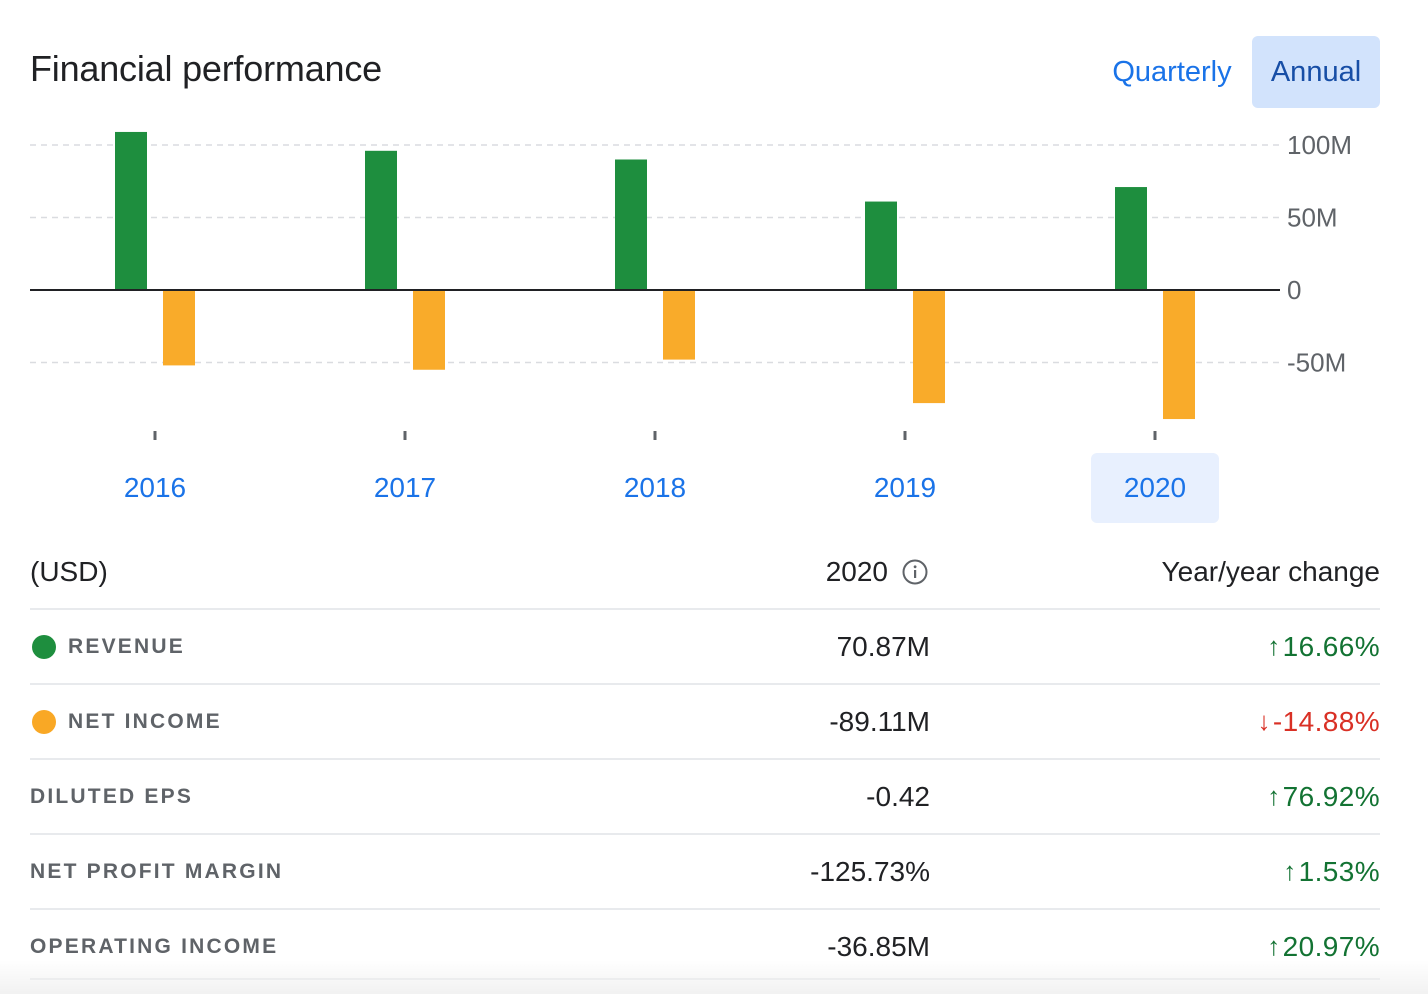  What do you see at coordinates (1294, 290) in the screenshot?
I see `y-tick-label: 0` at bounding box center [1294, 290].